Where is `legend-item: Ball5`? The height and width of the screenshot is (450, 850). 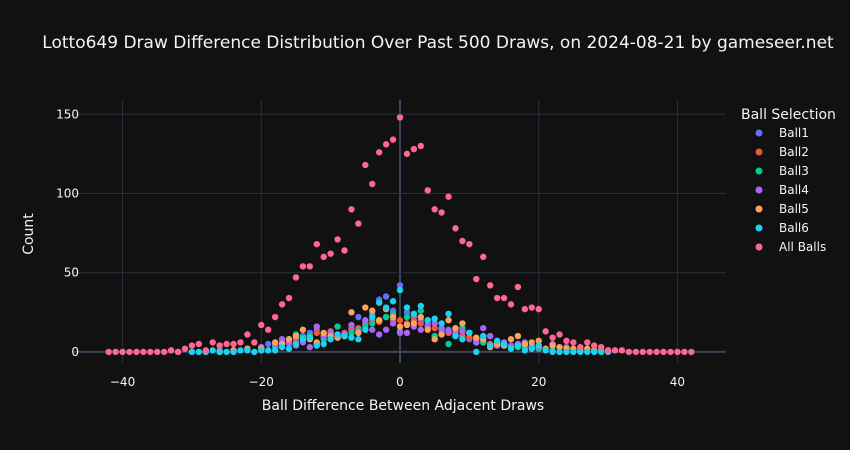
legend-item: Ball5 is located at coordinates (782, 209).